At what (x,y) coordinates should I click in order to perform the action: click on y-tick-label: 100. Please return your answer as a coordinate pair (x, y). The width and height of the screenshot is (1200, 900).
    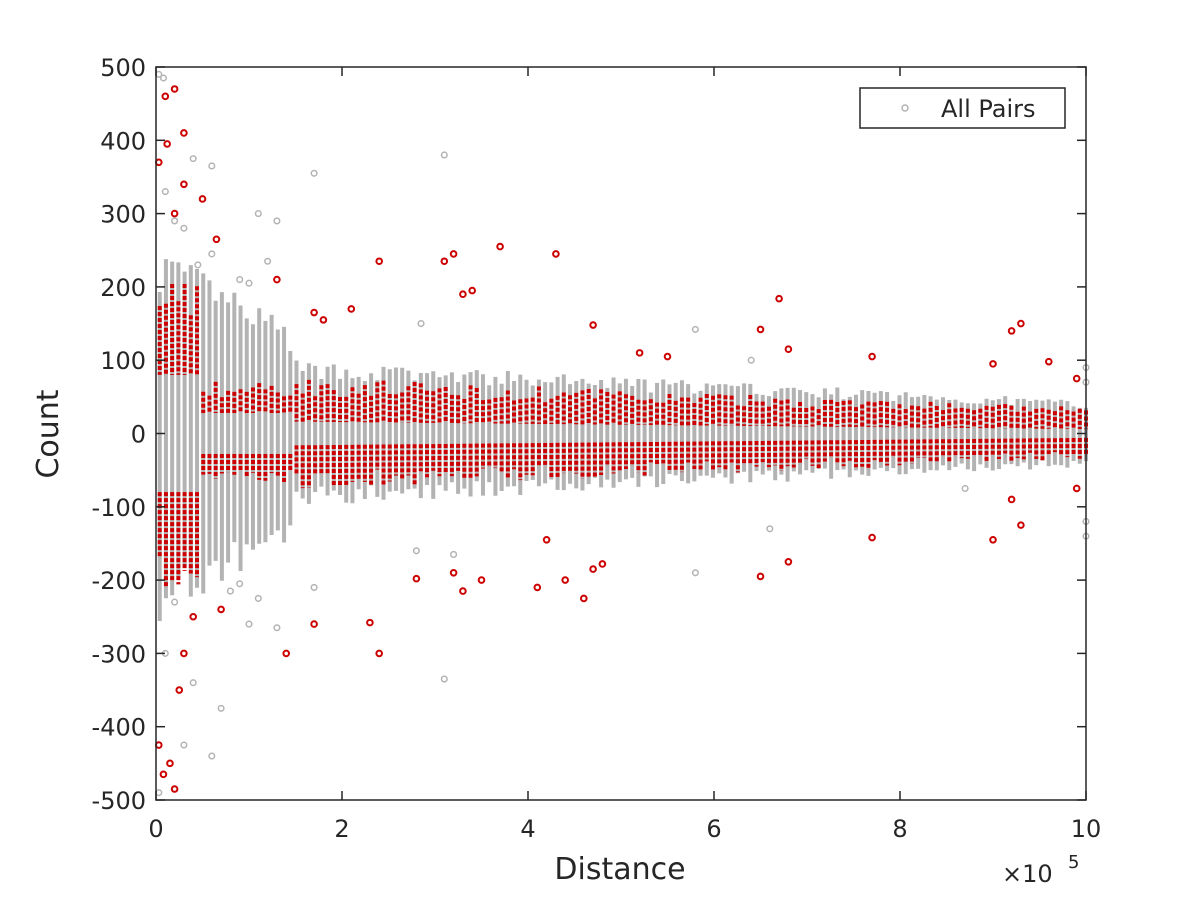
    Looking at the image, I should click on (123, 361).